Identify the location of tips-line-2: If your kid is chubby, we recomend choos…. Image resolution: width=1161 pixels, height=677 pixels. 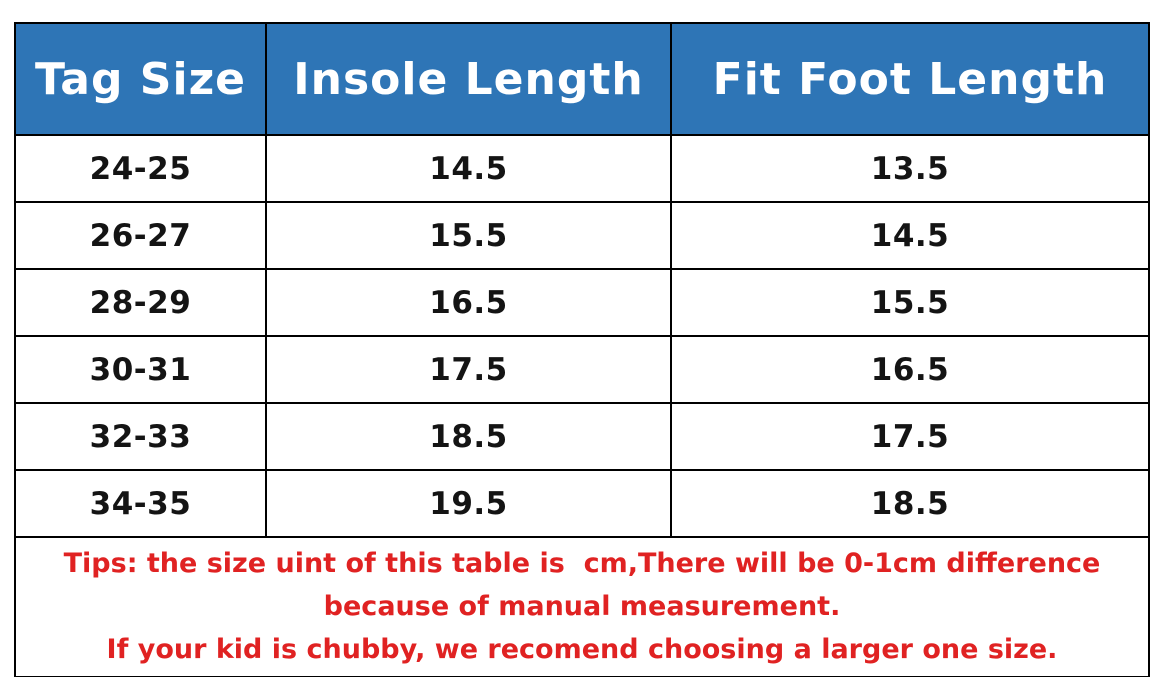
(582, 650).